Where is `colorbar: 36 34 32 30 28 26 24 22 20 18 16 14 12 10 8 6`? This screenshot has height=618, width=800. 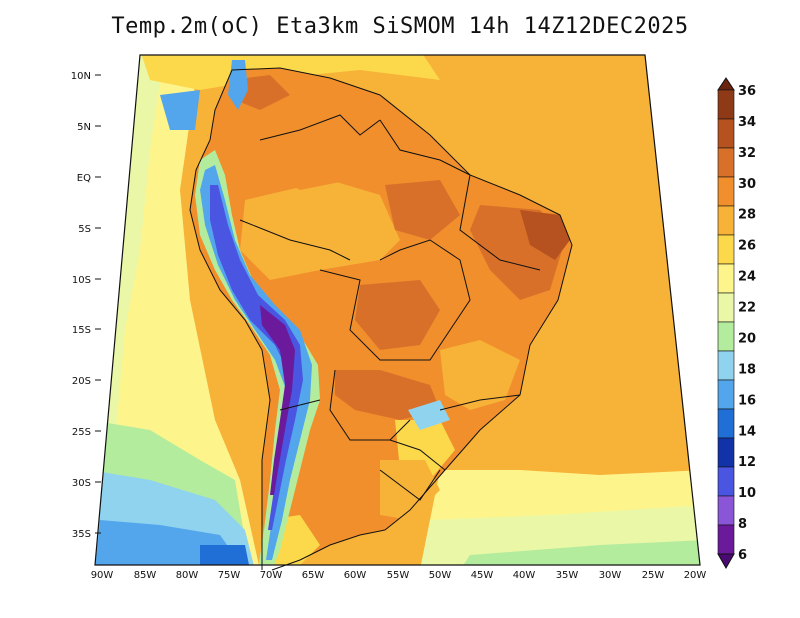 colorbar: 36 34 32 30 28 26 24 22 20 18 16 14 12 10 8 6 is located at coordinates (736, 323).